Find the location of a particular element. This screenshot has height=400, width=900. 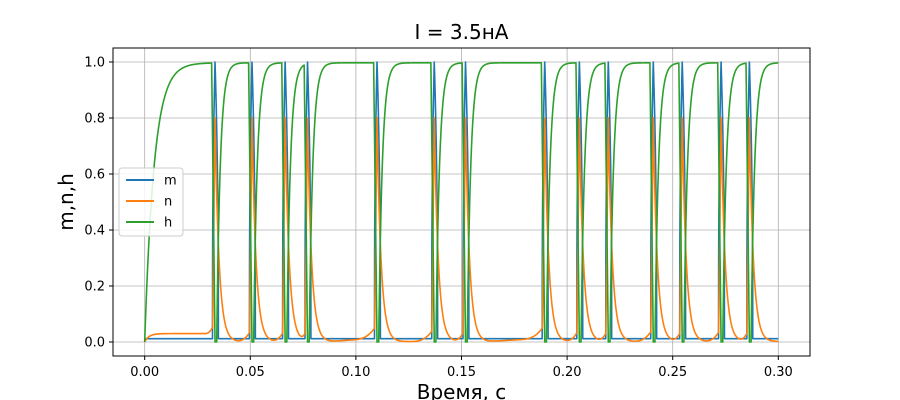

x-axis-label: Время, с is located at coordinates (462, 390).